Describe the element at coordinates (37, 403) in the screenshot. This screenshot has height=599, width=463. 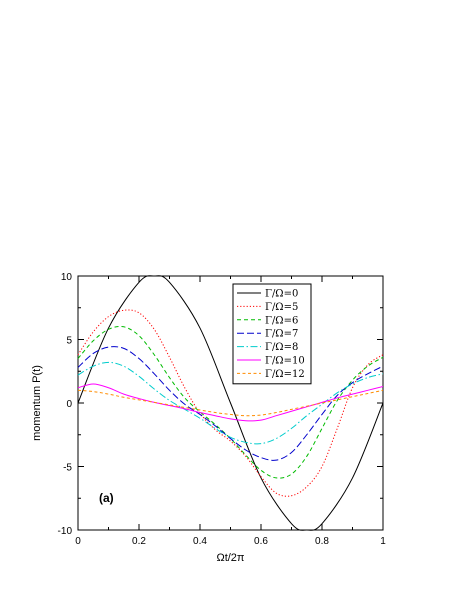
I see `y-axis-title: momentum P(t)` at that location.